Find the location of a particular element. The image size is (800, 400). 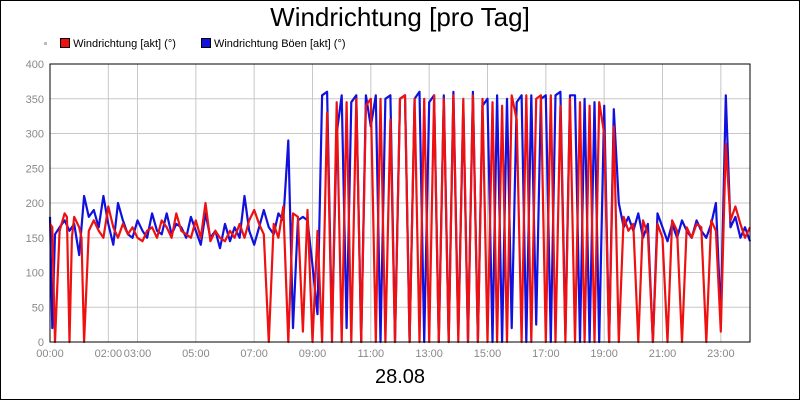

chart-title: Windrichtung [pro Tag] is located at coordinates (400, 17).